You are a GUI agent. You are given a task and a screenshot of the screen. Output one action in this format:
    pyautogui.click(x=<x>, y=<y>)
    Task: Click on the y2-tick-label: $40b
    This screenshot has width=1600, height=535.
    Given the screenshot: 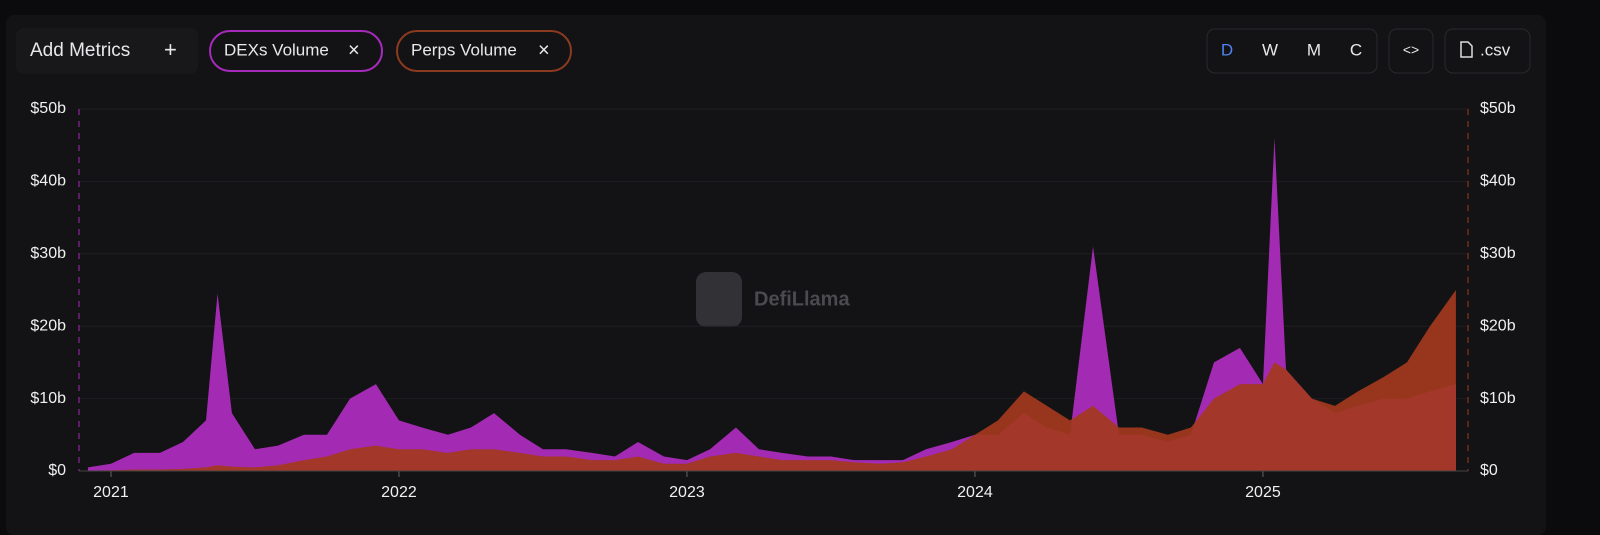 What is the action you would take?
    pyautogui.click(x=1498, y=181)
    